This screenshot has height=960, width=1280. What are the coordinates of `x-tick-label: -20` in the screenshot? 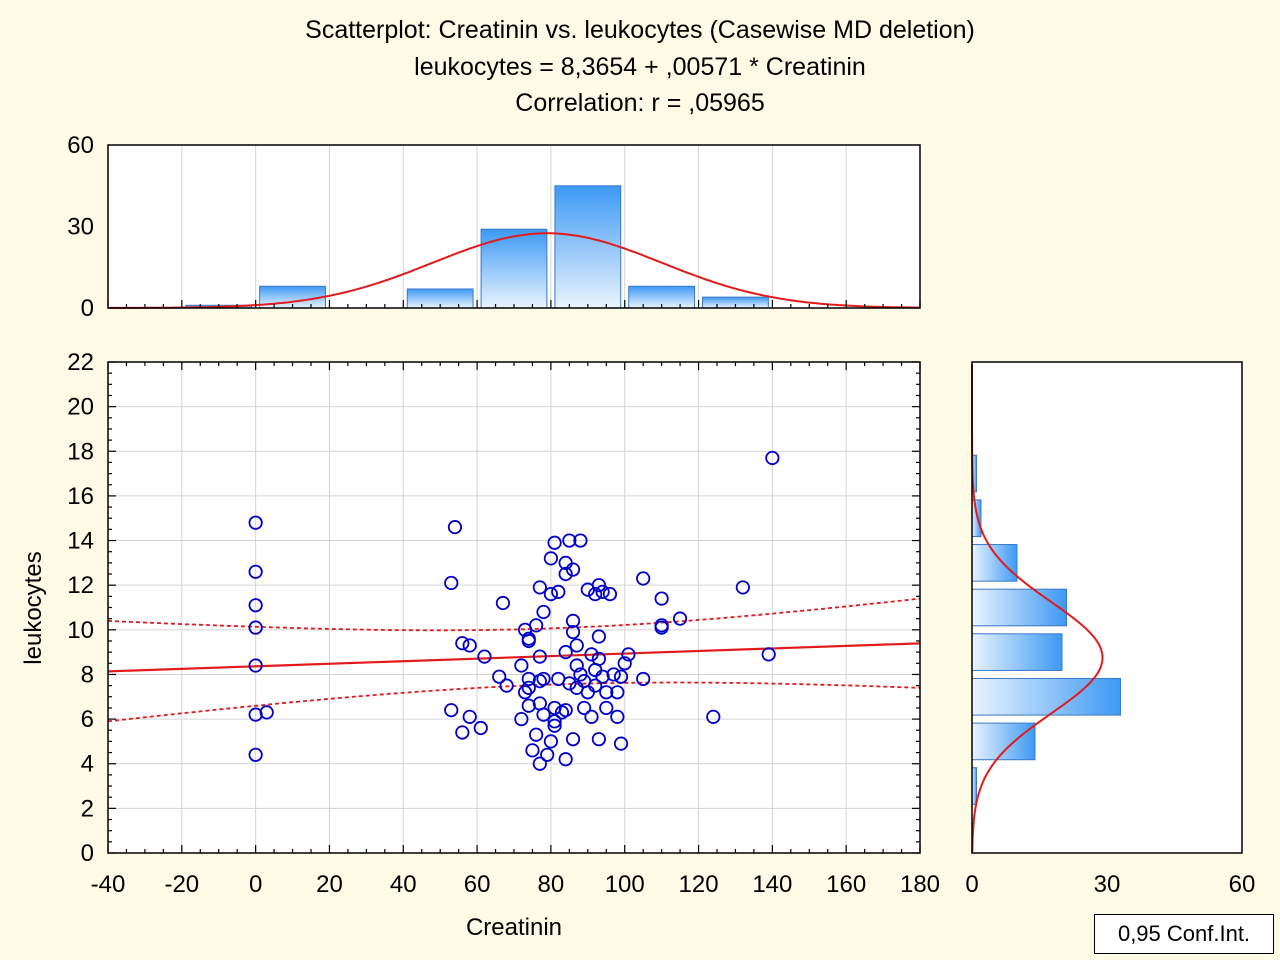 It's located at (181, 884).